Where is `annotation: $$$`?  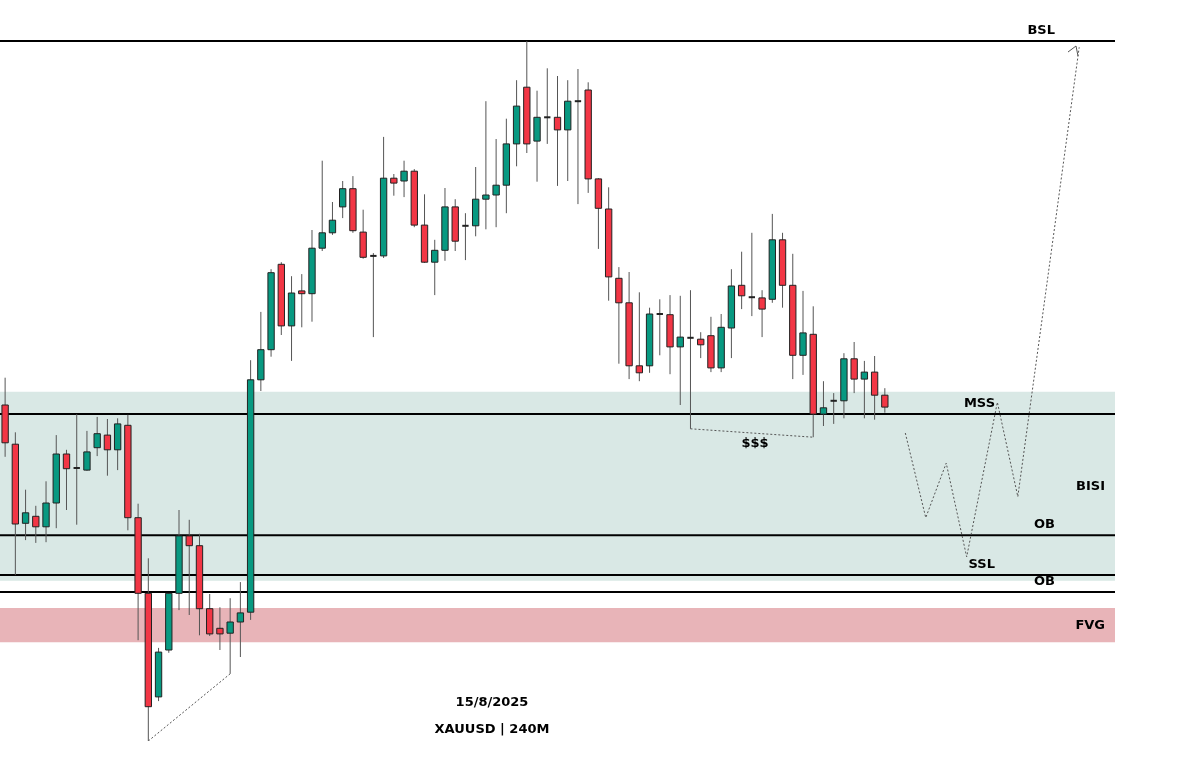 annotation: $$$ is located at coordinates (755, 443).